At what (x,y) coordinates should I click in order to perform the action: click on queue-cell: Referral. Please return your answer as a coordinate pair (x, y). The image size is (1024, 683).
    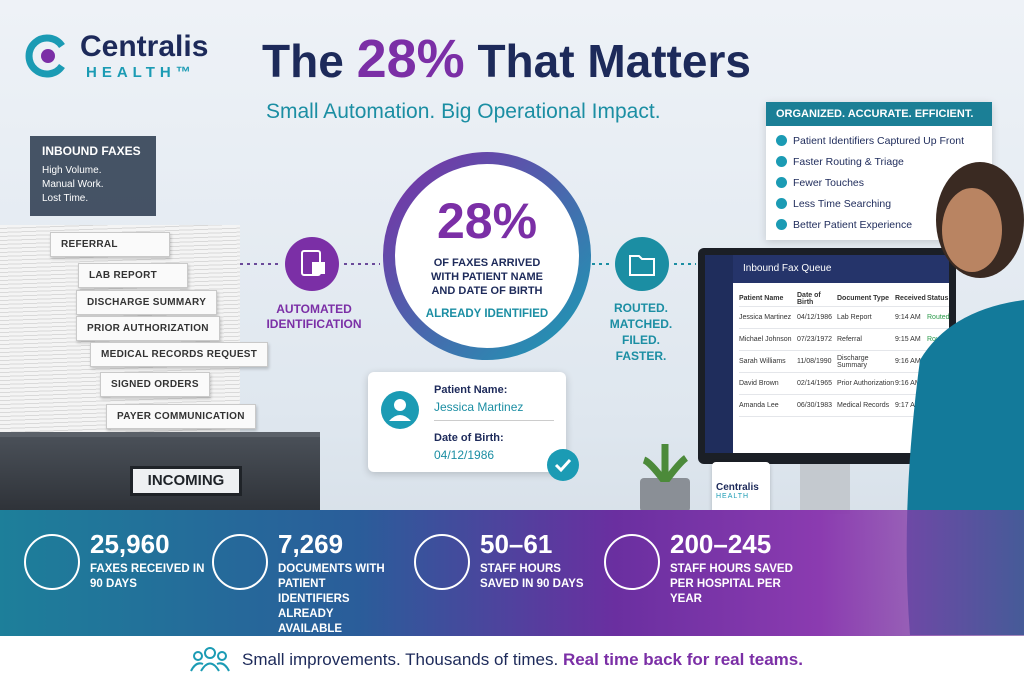
    Looking at the image, I should click on (849, 339).